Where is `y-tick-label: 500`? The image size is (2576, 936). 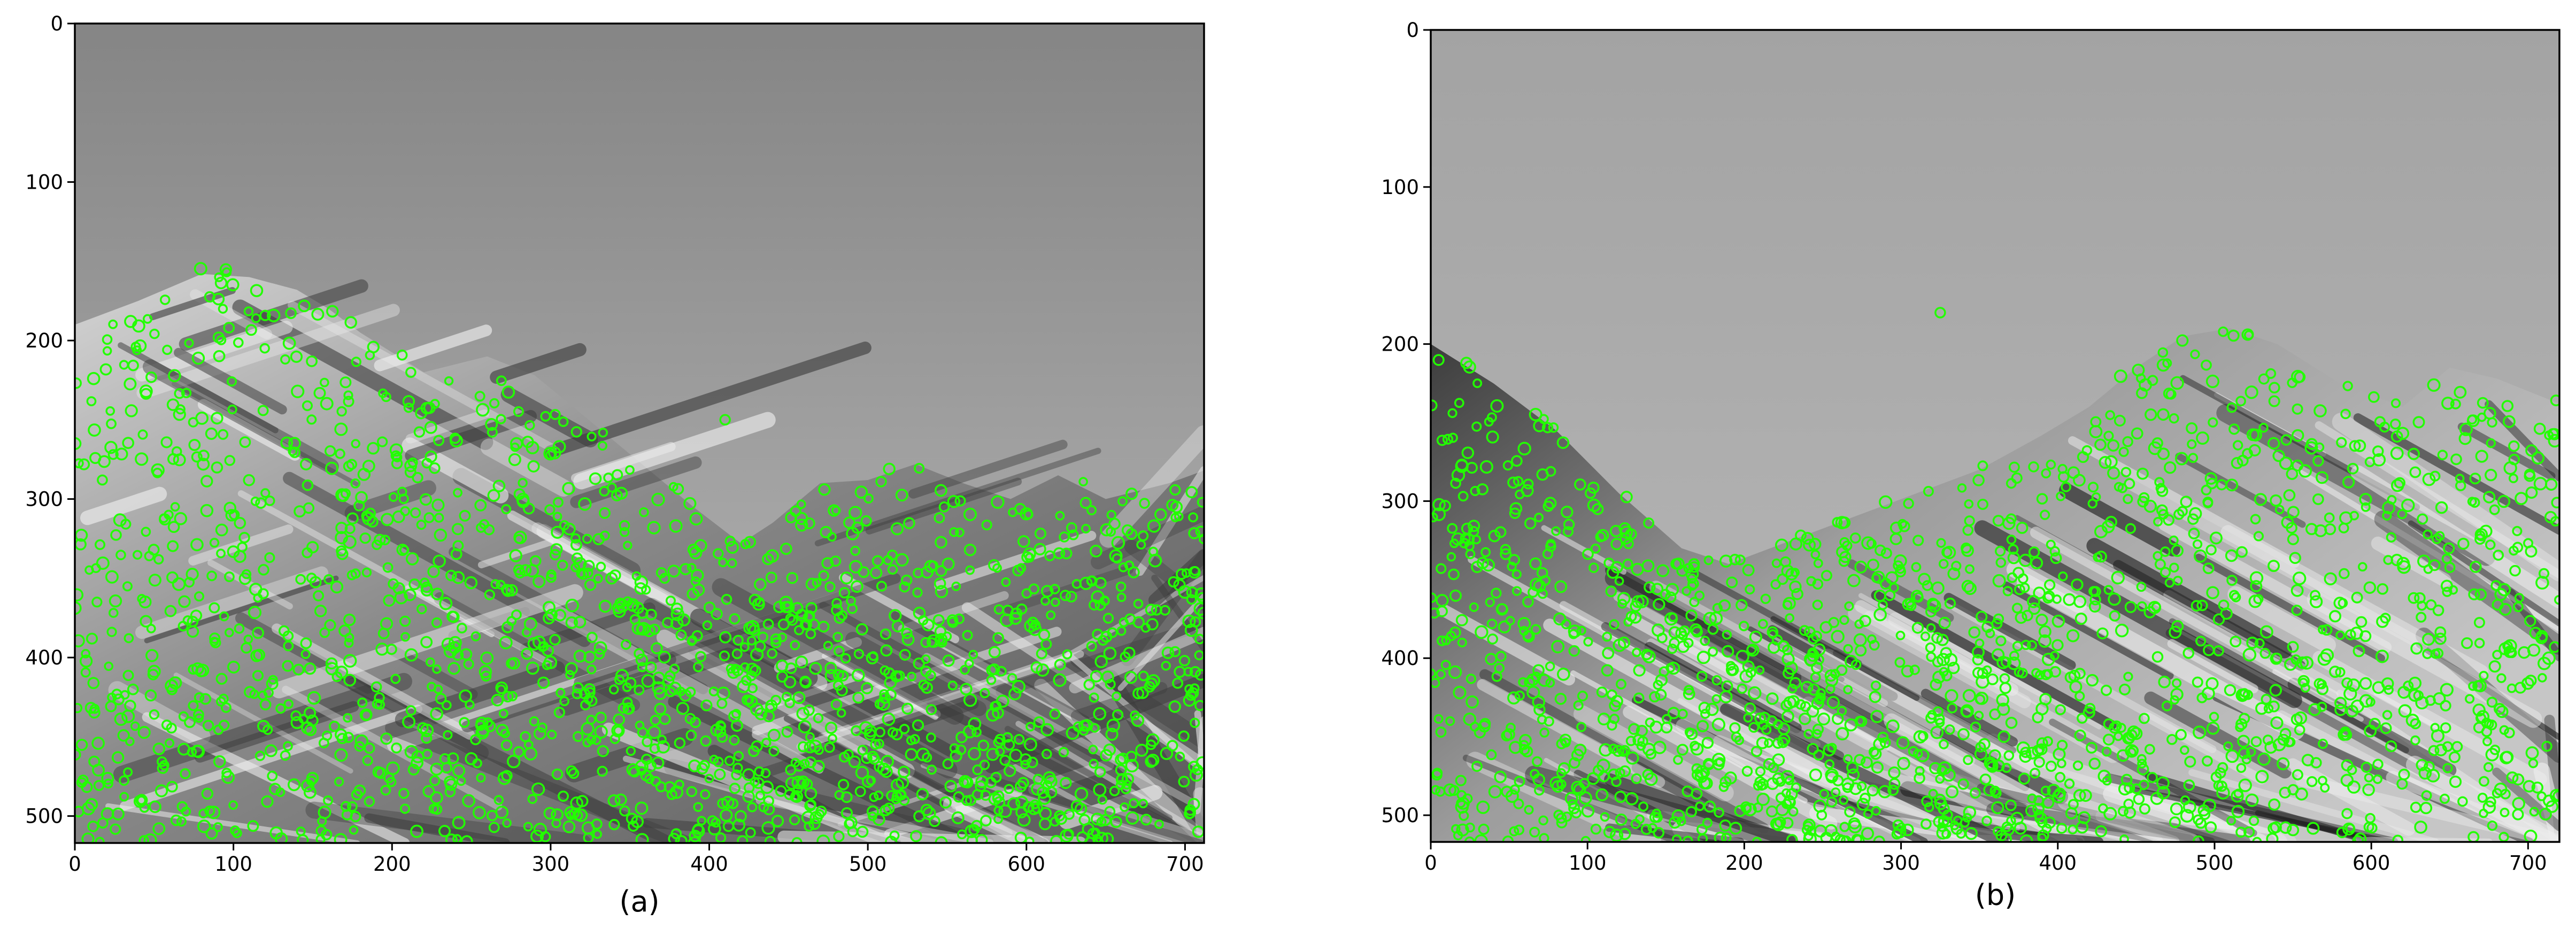
y-tick-label: 500 is located at coordinates (1400, 815).